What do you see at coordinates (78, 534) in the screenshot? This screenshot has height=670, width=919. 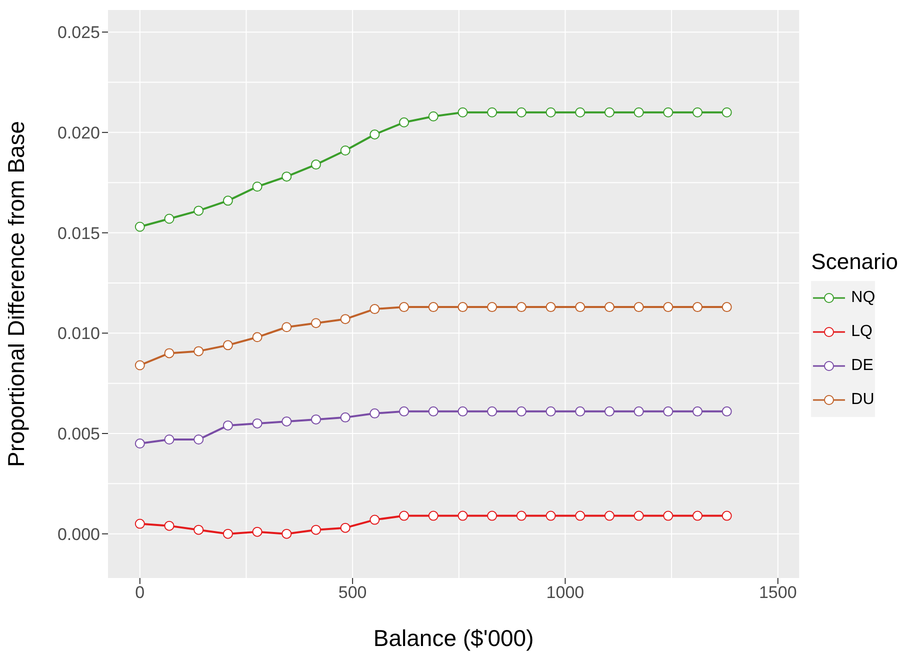 I see `y-tick-label: 0.000` at bounding box center [78, 534].